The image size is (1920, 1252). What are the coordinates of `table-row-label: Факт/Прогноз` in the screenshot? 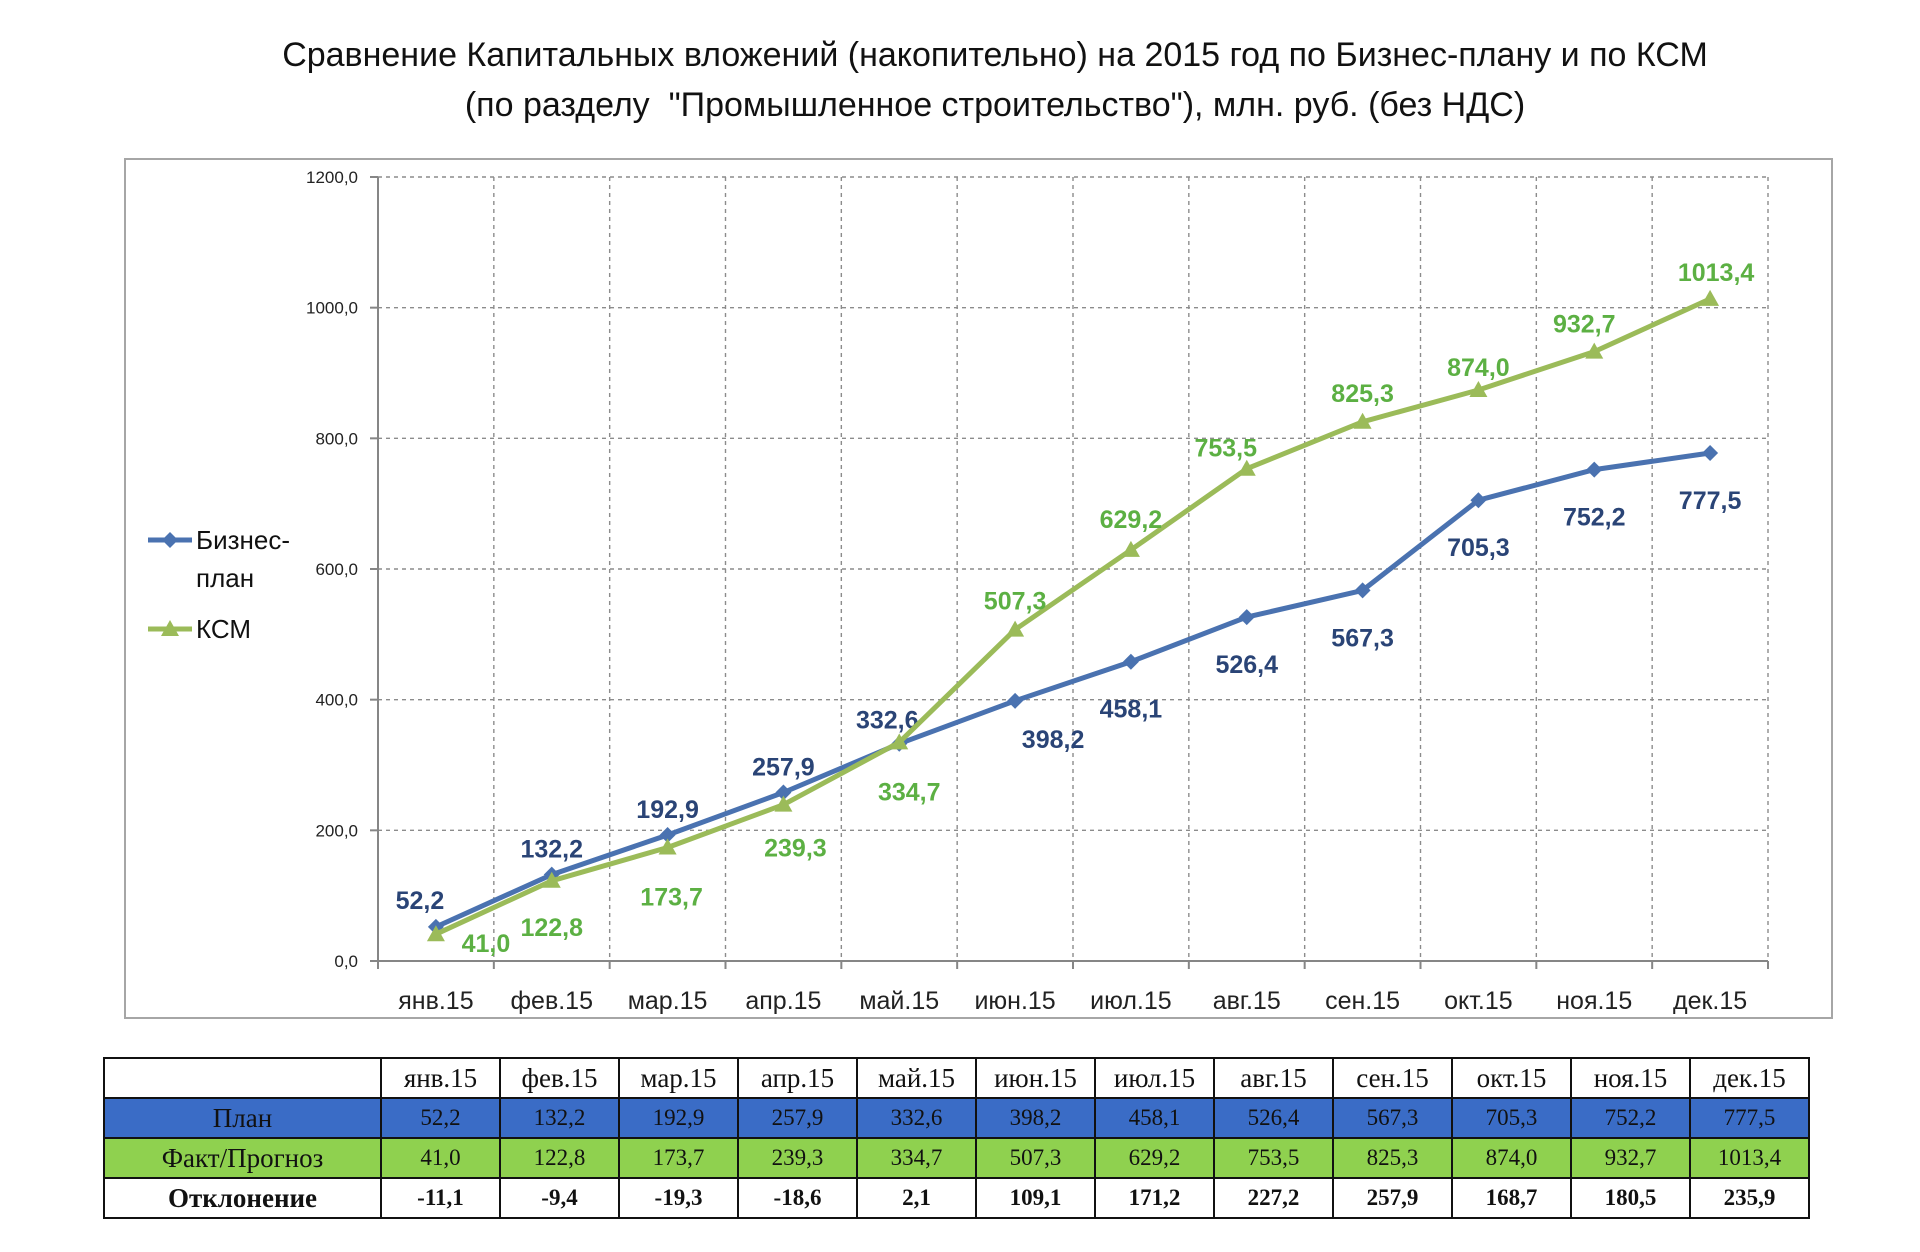 It's located at (242, 1158).